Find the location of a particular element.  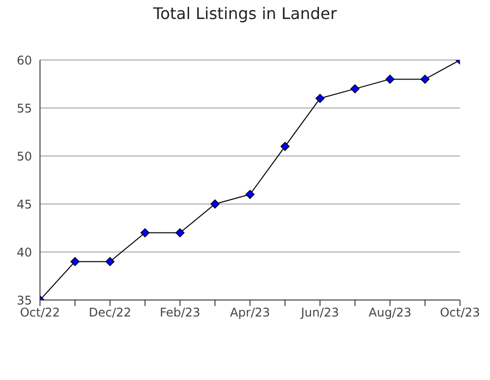

y-tick-label: 55 is located at coordinates (24, 108).